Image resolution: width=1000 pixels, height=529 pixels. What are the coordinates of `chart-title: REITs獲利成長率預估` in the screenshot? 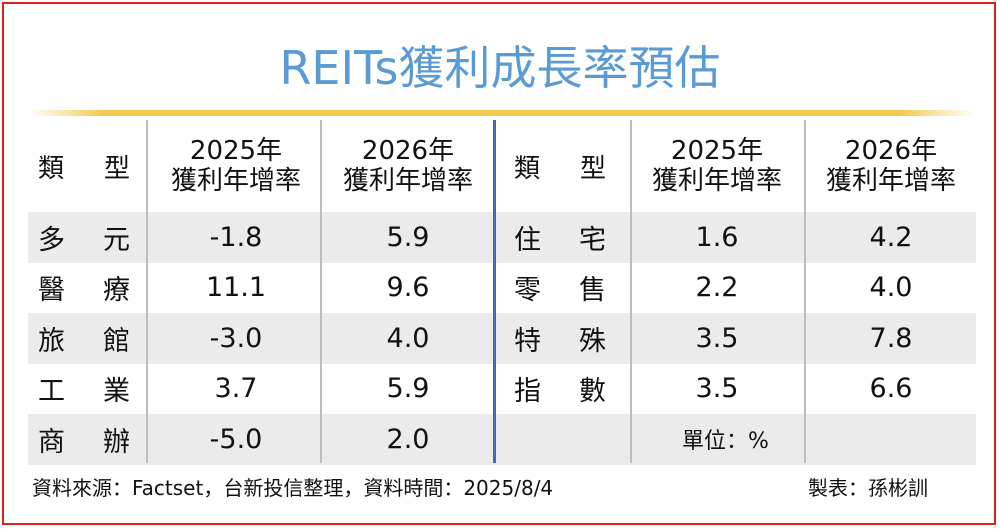 It's located at (500, 68).